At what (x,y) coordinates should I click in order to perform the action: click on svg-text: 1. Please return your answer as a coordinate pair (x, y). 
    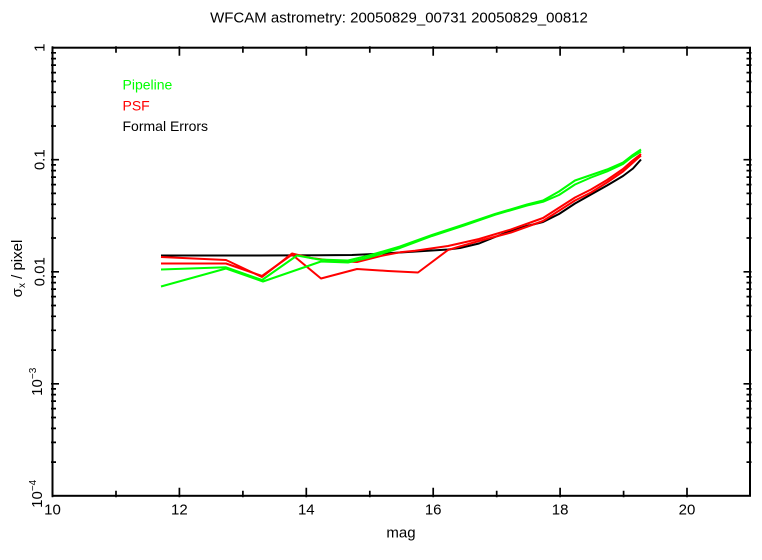
    Looking at the image, I should click on (40, 48).